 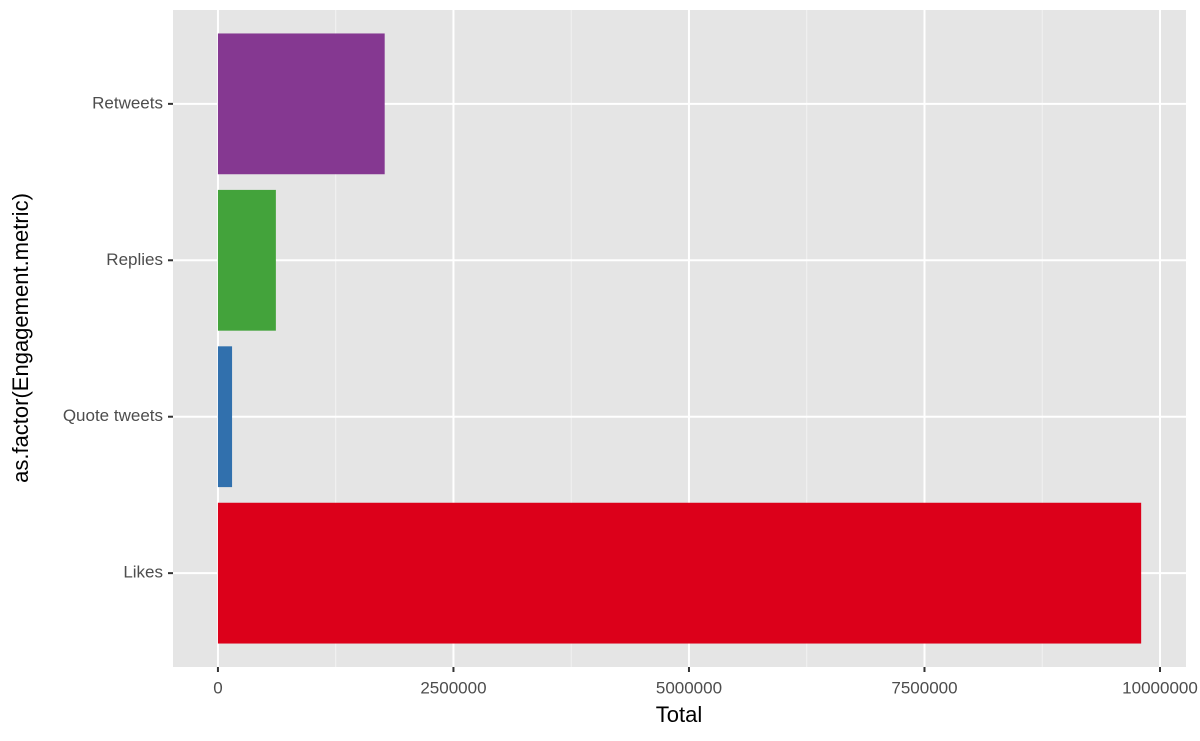 I want to click on x-tick-label: 10000000, so click(x=1160, y=687).